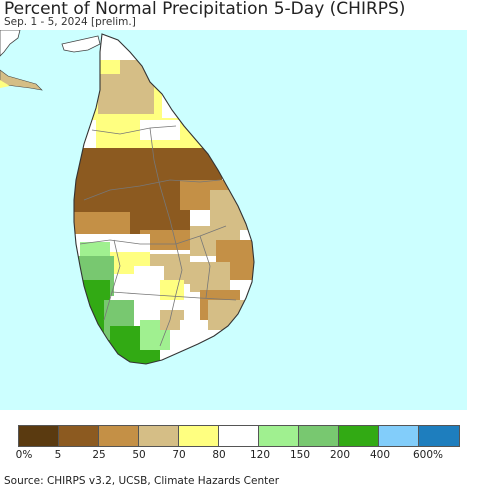 This screenshot has height=490, width=480. I want to click on legend-bar, so click(239, 436).